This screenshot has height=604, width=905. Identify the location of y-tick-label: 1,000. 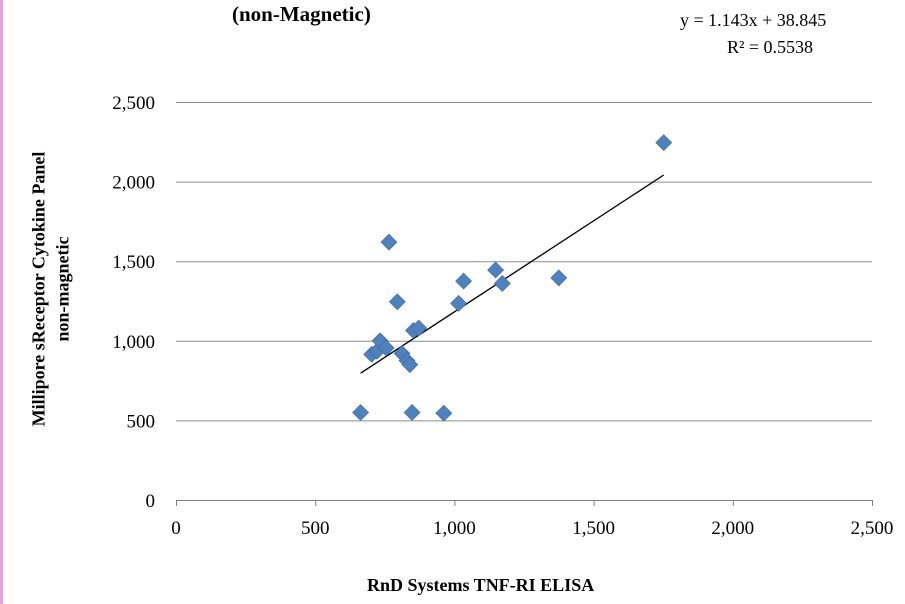
(133, 342).